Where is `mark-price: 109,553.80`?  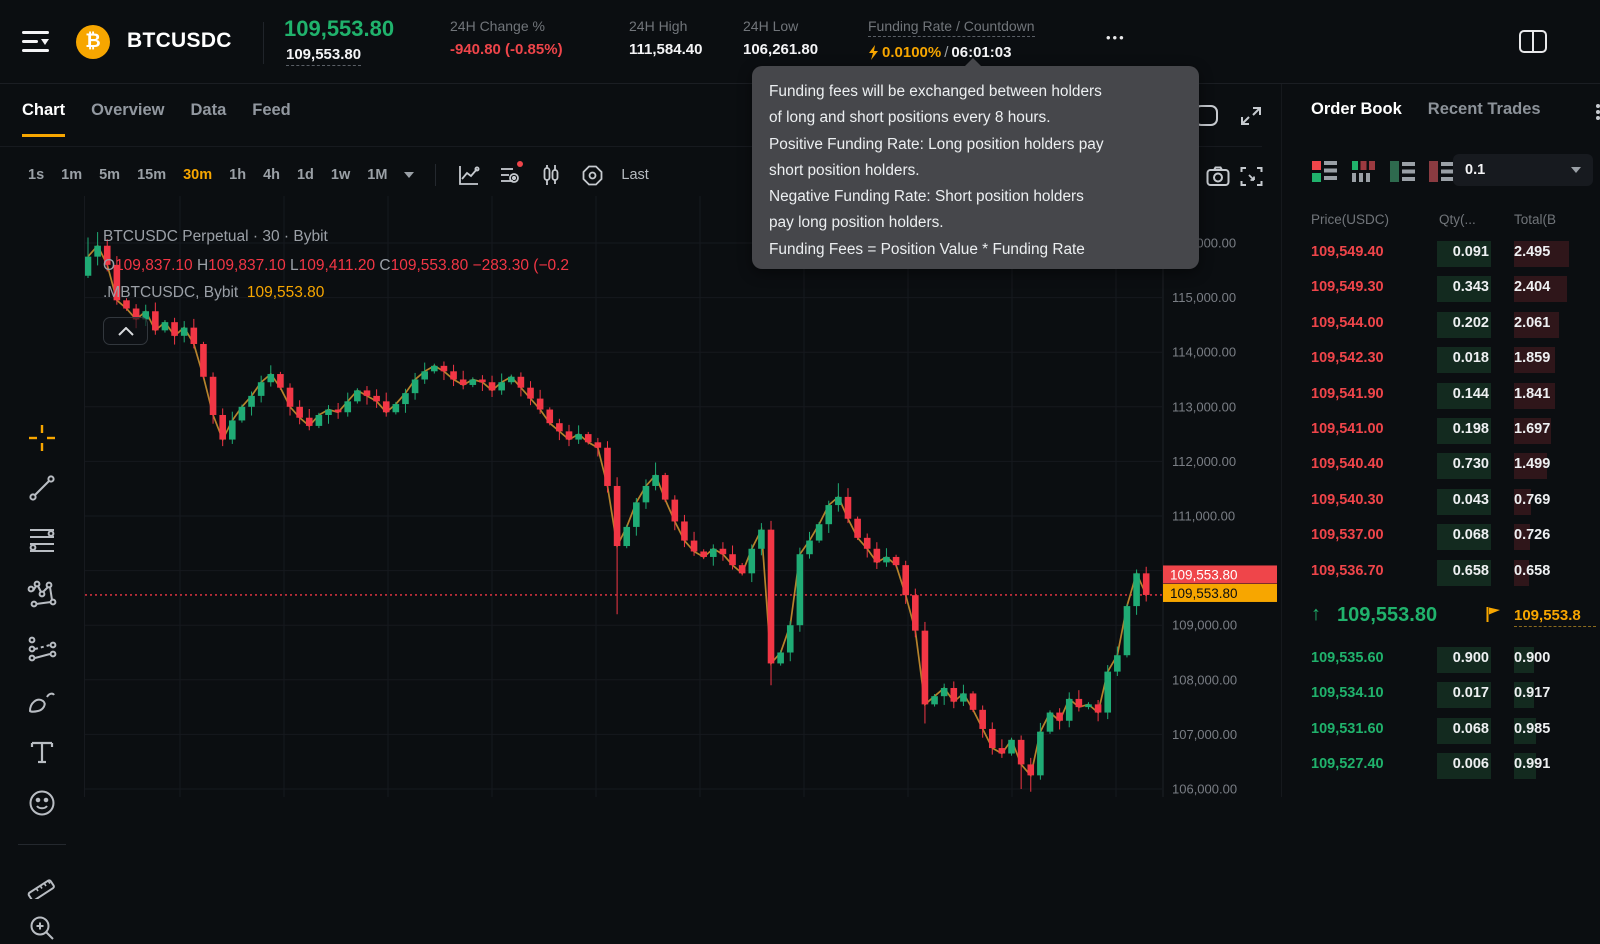
mark-price: 109,553.80 is located at coordinates (324, 56).